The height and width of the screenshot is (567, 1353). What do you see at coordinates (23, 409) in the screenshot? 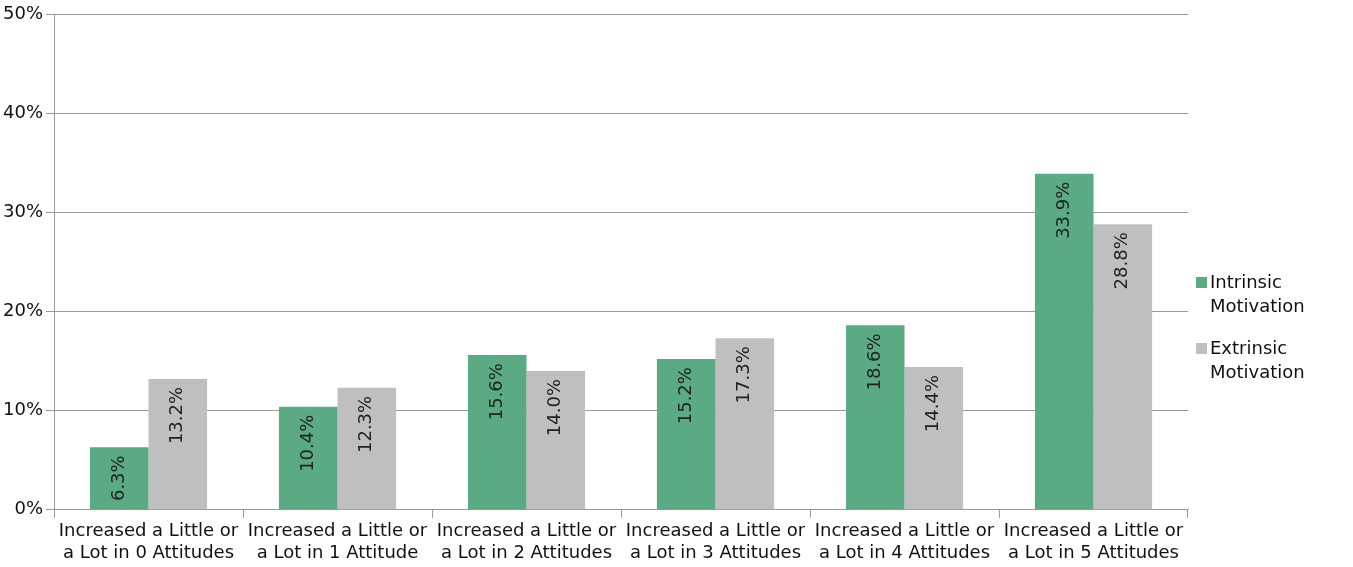
I see `y-tick-label: 10%` at bounding box center [23, 409].